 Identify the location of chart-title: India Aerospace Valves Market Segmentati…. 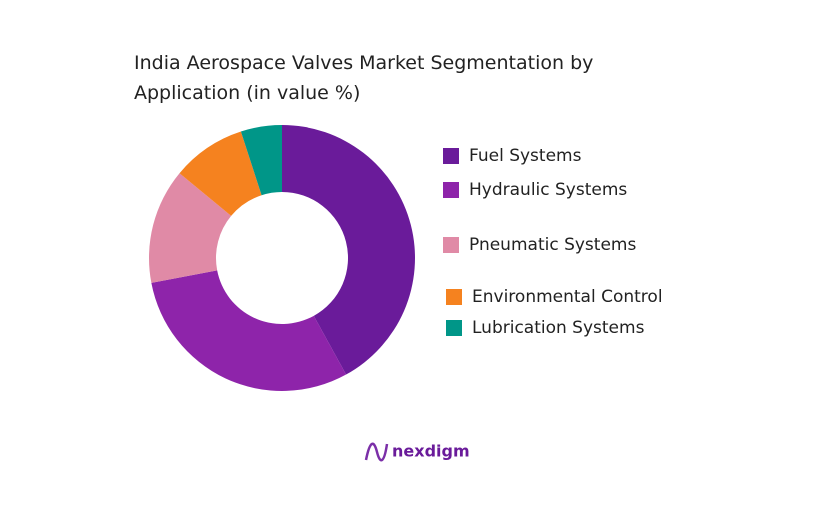
(364, 78).